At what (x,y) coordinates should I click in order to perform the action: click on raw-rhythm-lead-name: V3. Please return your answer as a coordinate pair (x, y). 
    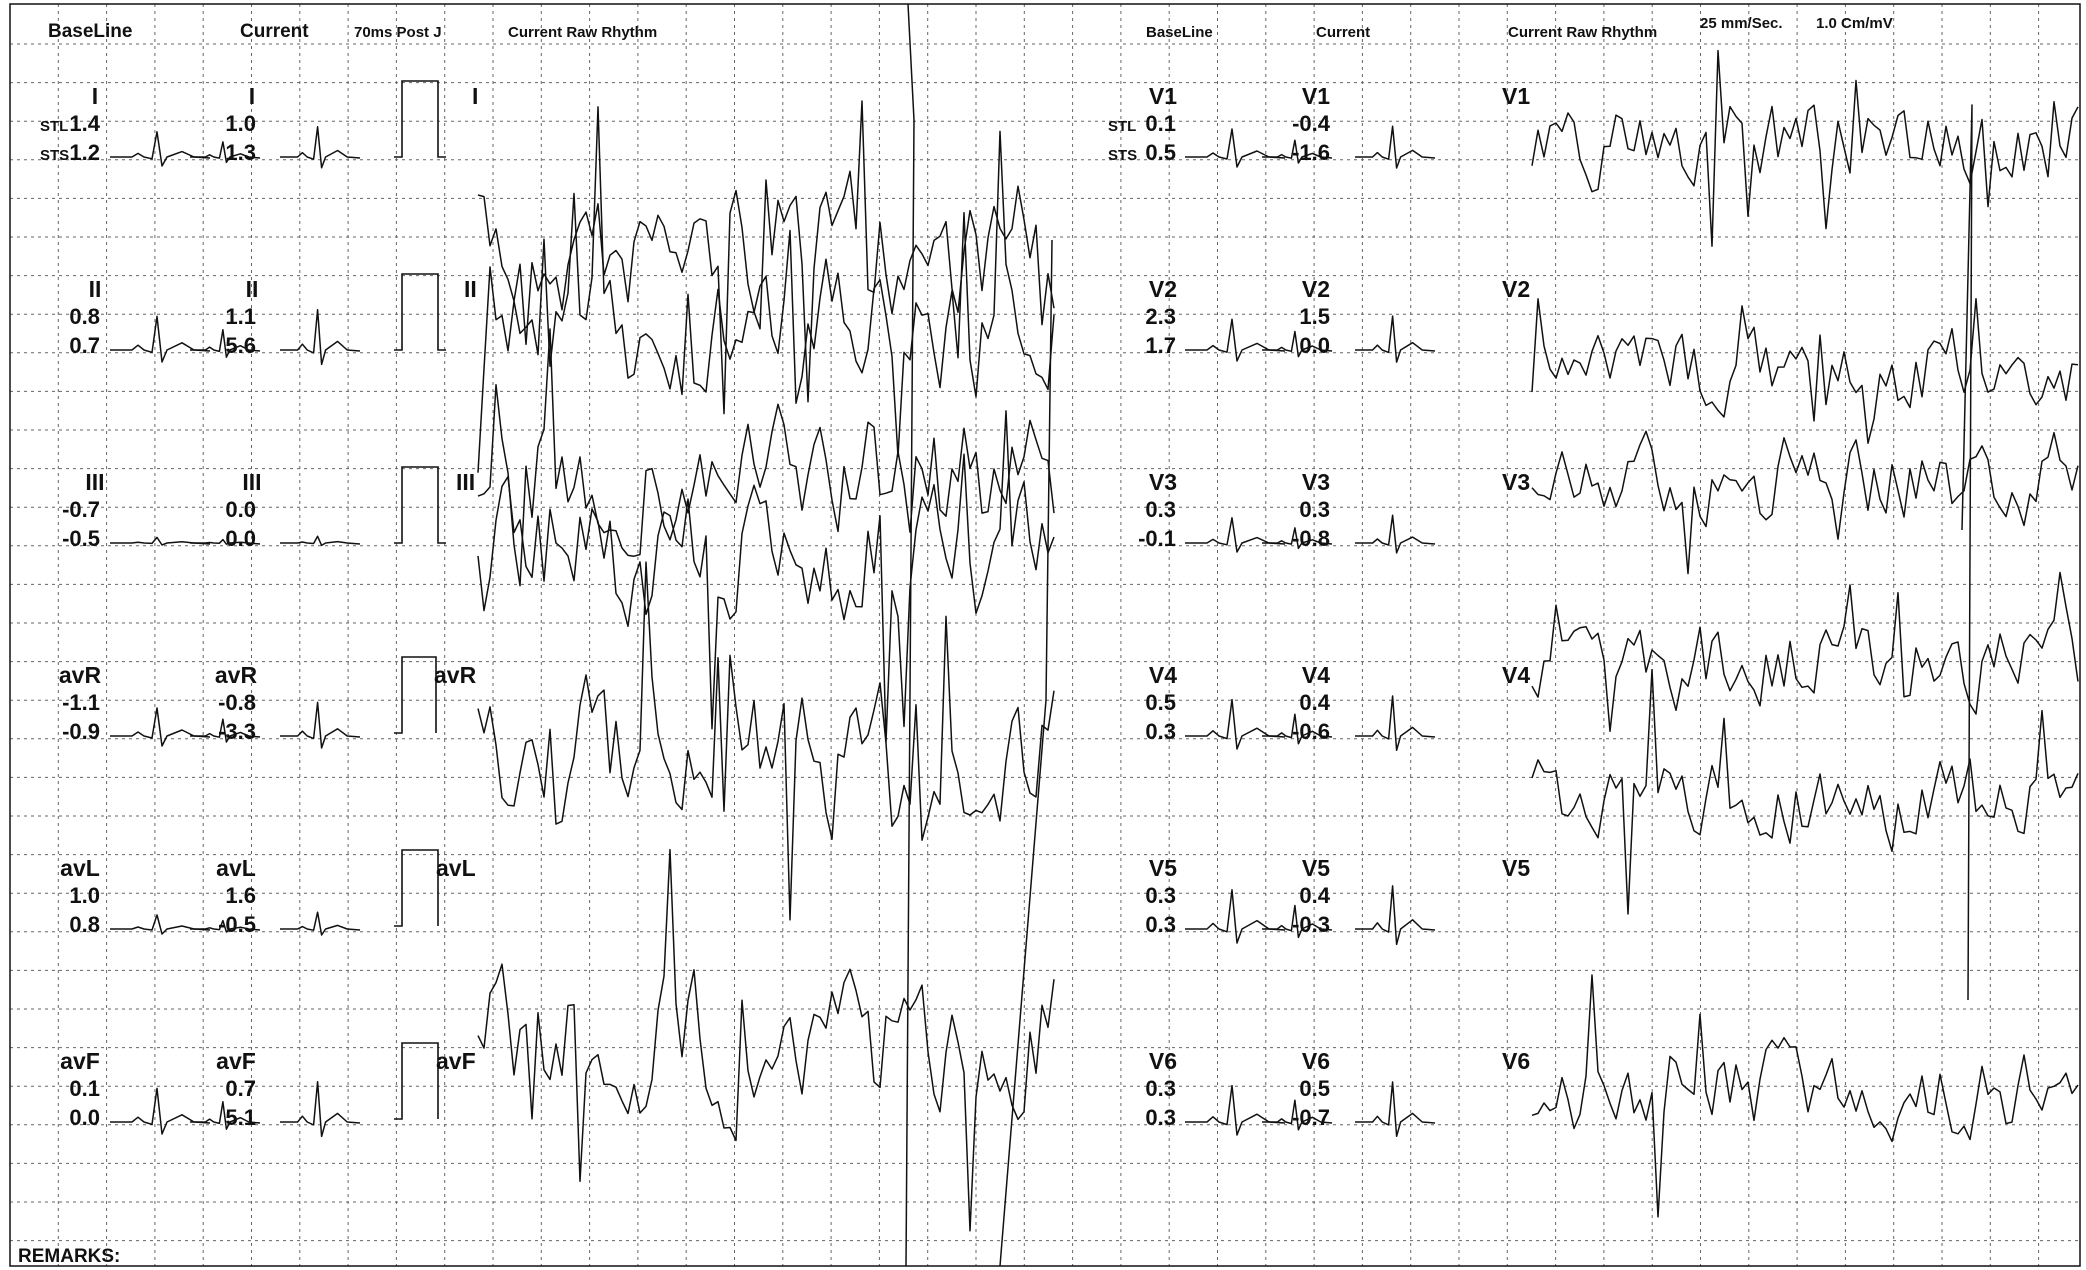
    Looking at the image, I should click on (1516, 482).